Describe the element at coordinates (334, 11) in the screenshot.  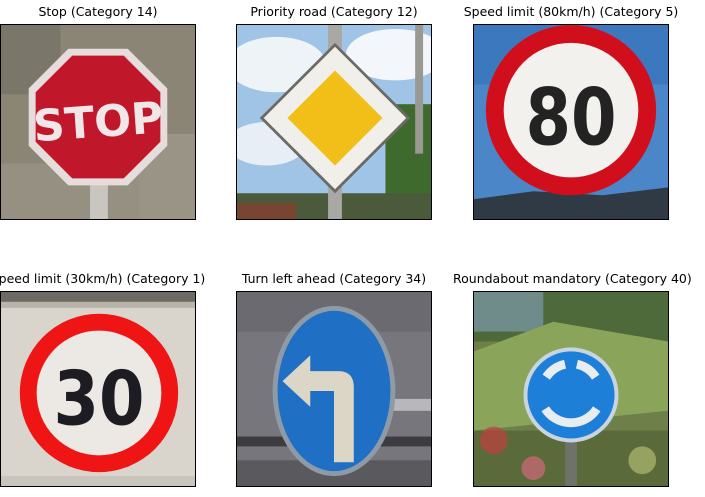
I see `panel-title: Priority road (Category 12)` at that location.